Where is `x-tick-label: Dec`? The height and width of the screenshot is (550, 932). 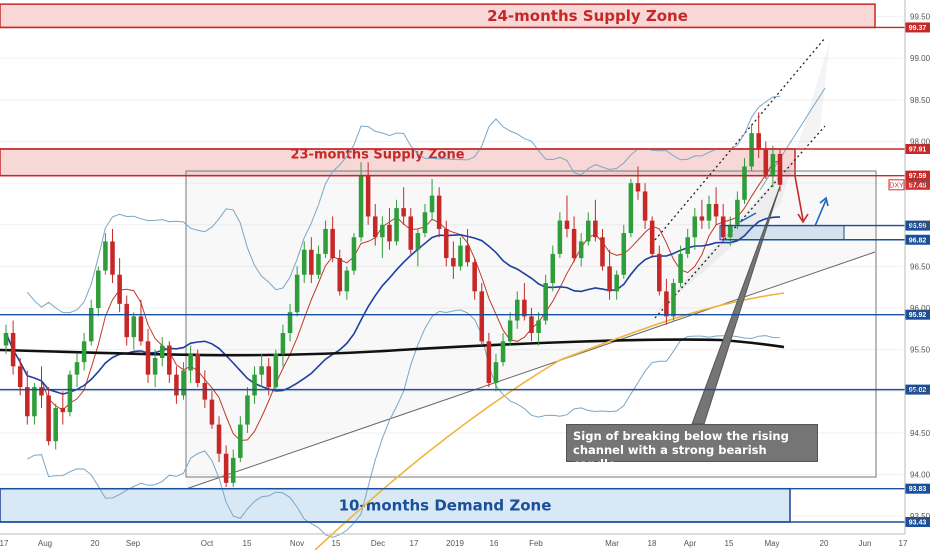
x-tick-label: Dec is located at coordinates (378, 543).